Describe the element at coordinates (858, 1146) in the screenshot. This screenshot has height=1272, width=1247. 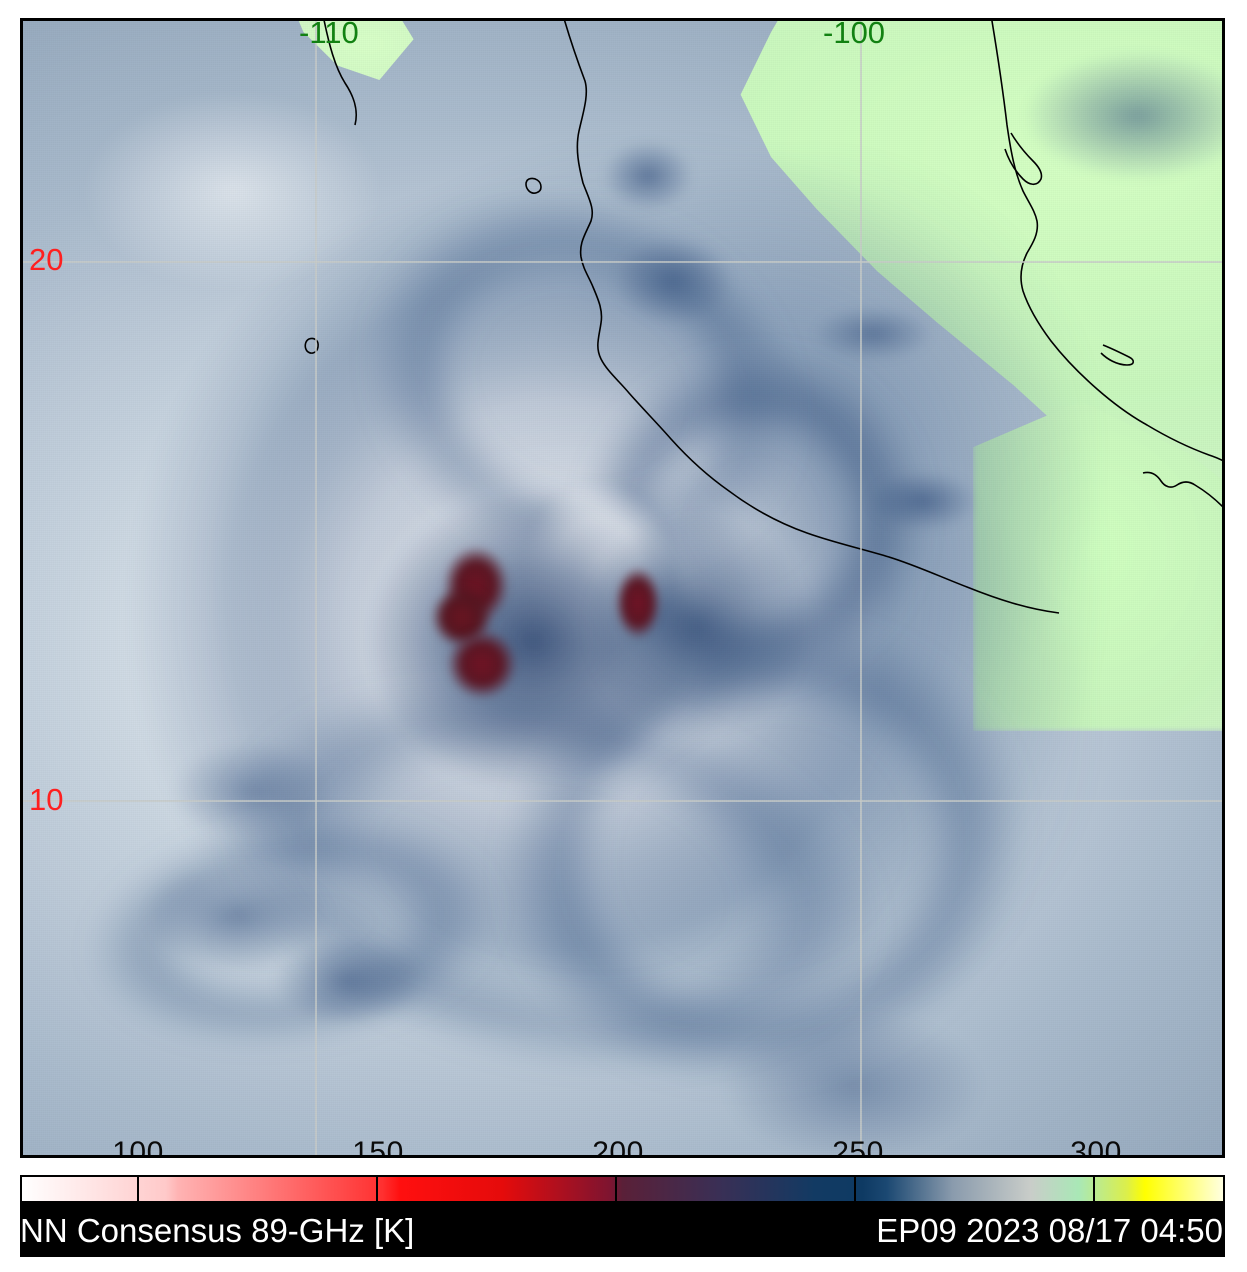
I see `colorbar-tick-label-250: 250` at that location.